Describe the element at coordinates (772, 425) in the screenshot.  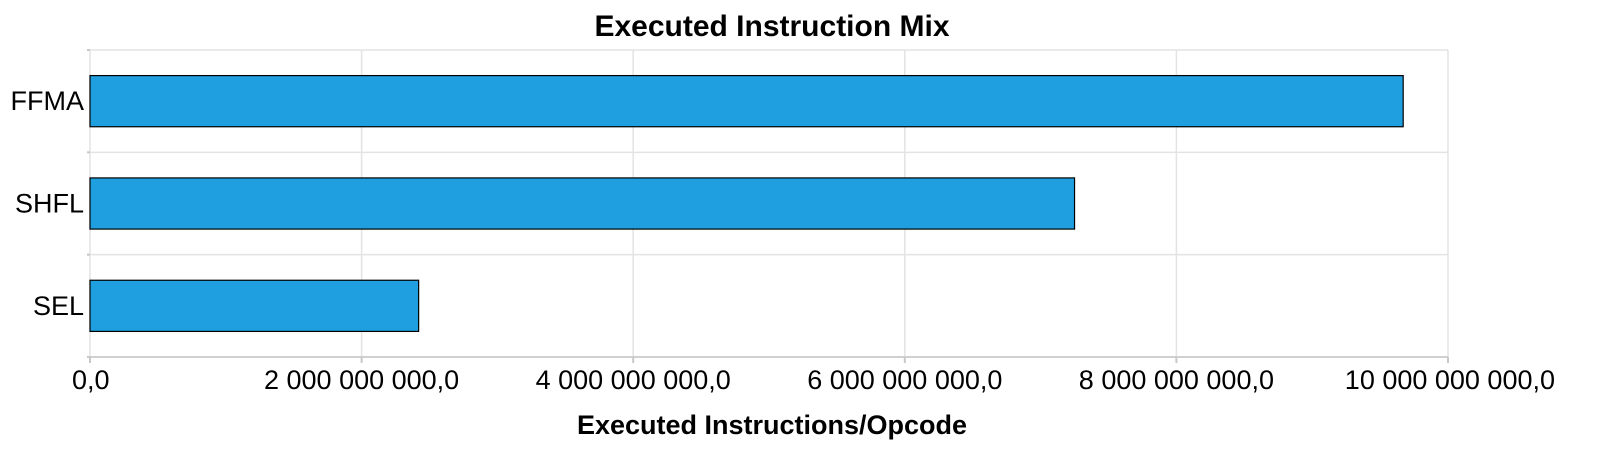
I see `x-axis-title: Executed Instructions/Opcode` at that location.